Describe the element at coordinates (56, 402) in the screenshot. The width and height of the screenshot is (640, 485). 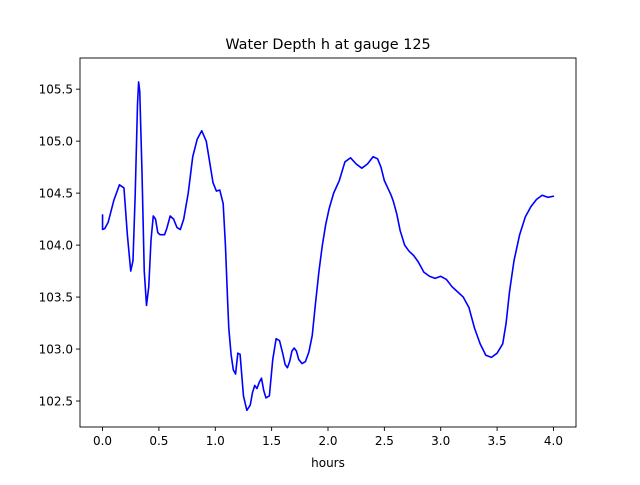
I see `y-tick-label: 102.5` at that location.